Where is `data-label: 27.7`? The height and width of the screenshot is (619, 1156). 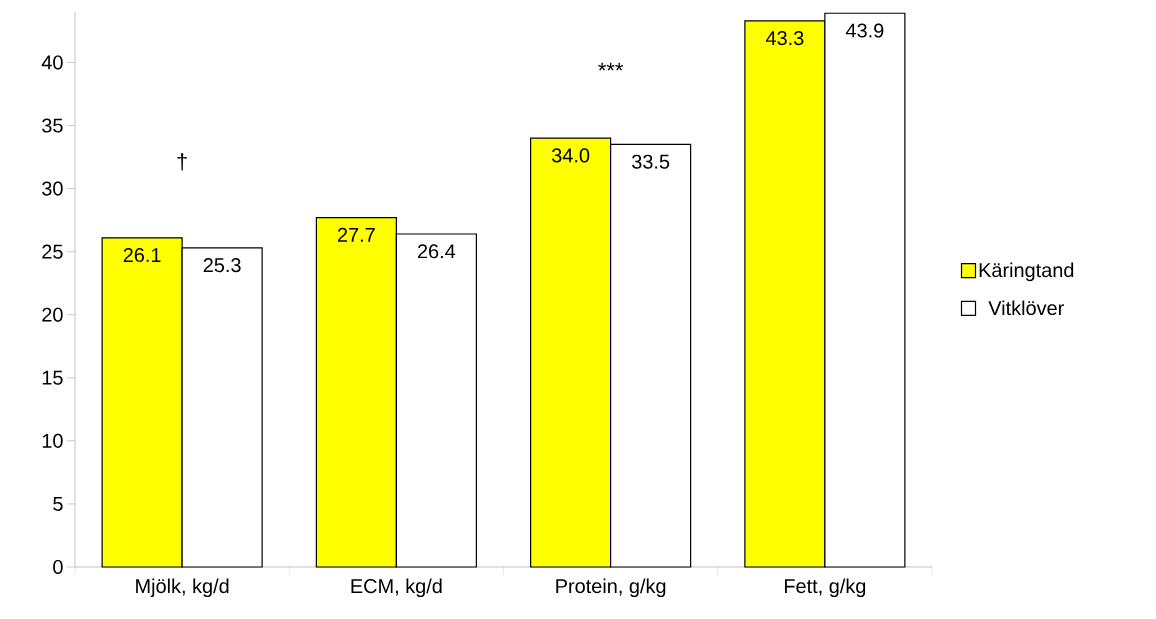 data-label: 27.7 is located at coordinates (356, 234).